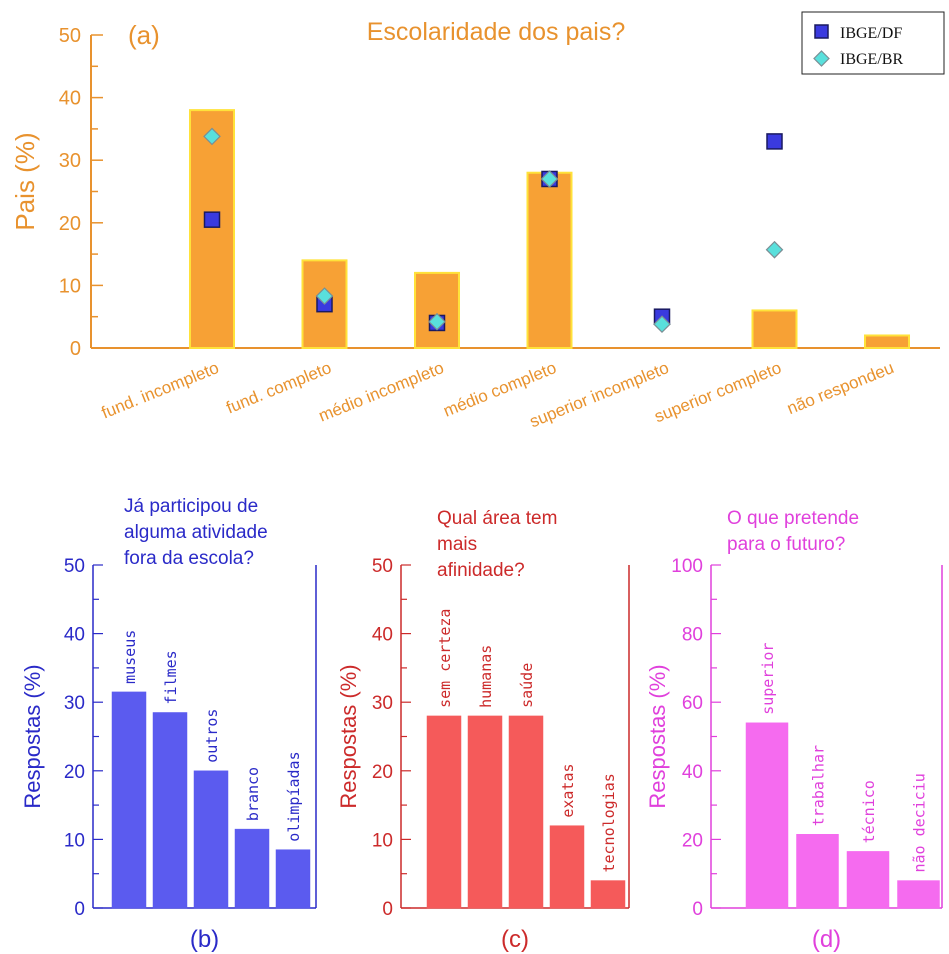  What do you see at coordinates (609, 822) in the screenshot?
I see `bar-label: tecnologias` at bounding box center [609, 822].